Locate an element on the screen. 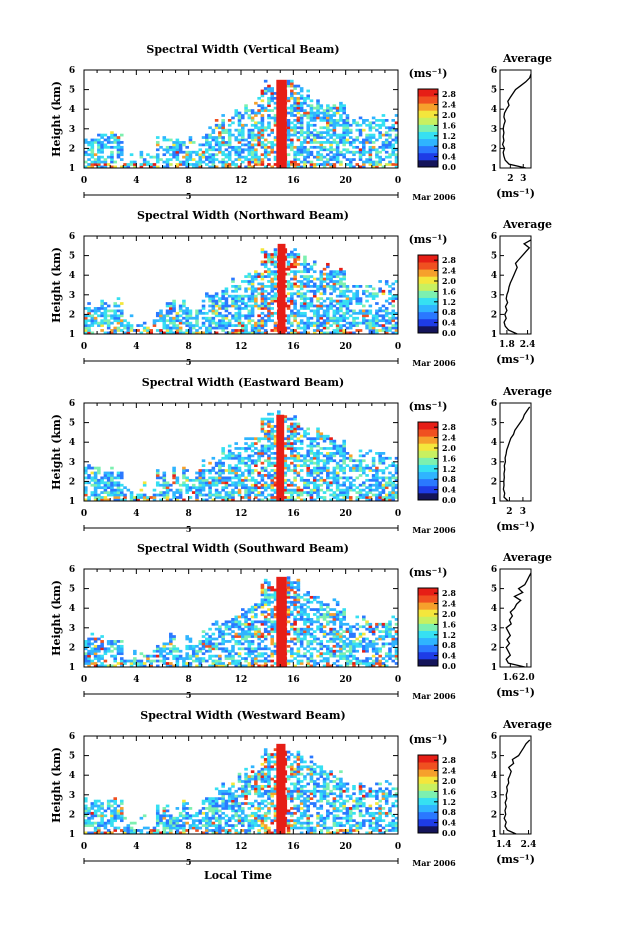 Image resolution: width=618 pixels, height=929 pixels. intense-column is located at coordinates (281, 123).